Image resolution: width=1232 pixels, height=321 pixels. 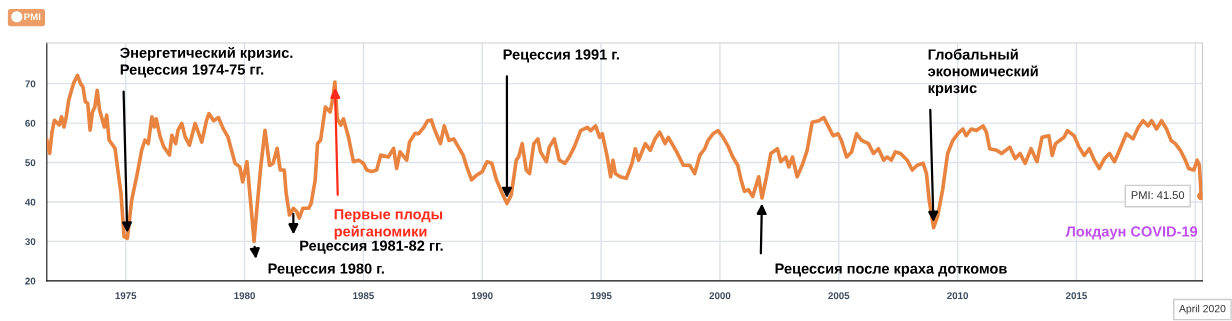 What do you see at coordinates (244, 296) in the screenshot?
I see `x-tick-label: 1980` at bounding box center [244, 296].